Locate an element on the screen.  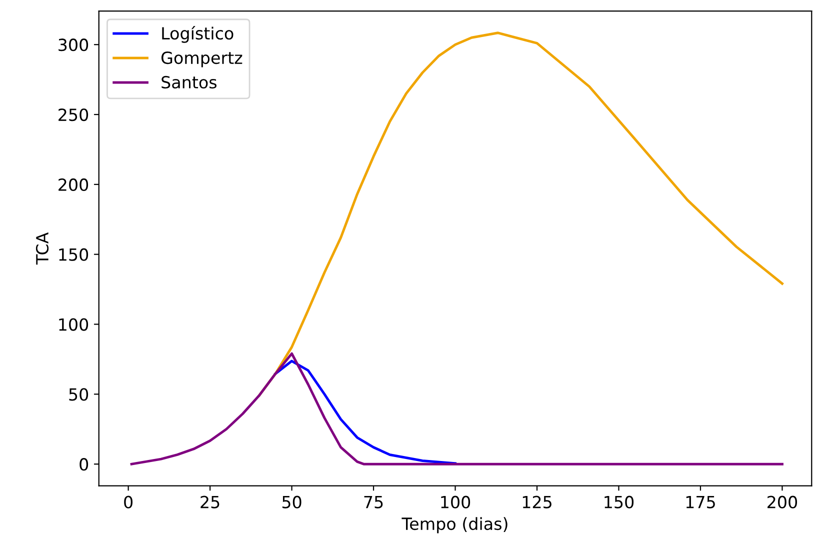
x-axis-title: Tempo (dias) is located at coordinates (455, 525).